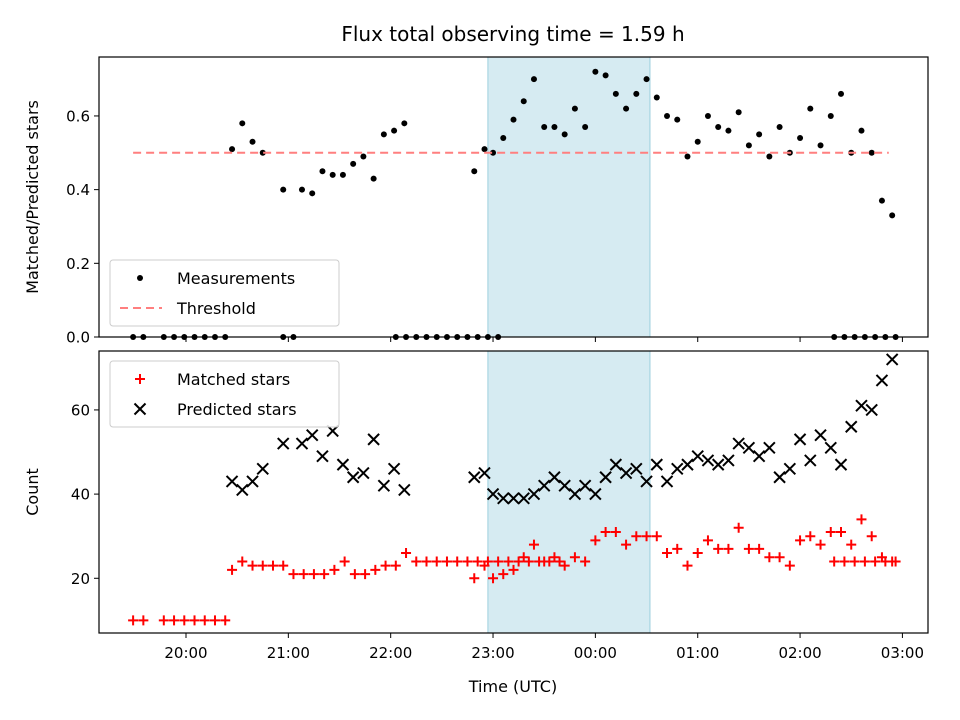 Image resolution: width=960 pixels, height=720 pixels. Describe the element at coordinates (78, 338) in the screenshot. I see `top-y-tick-label: 0.0` at that location.